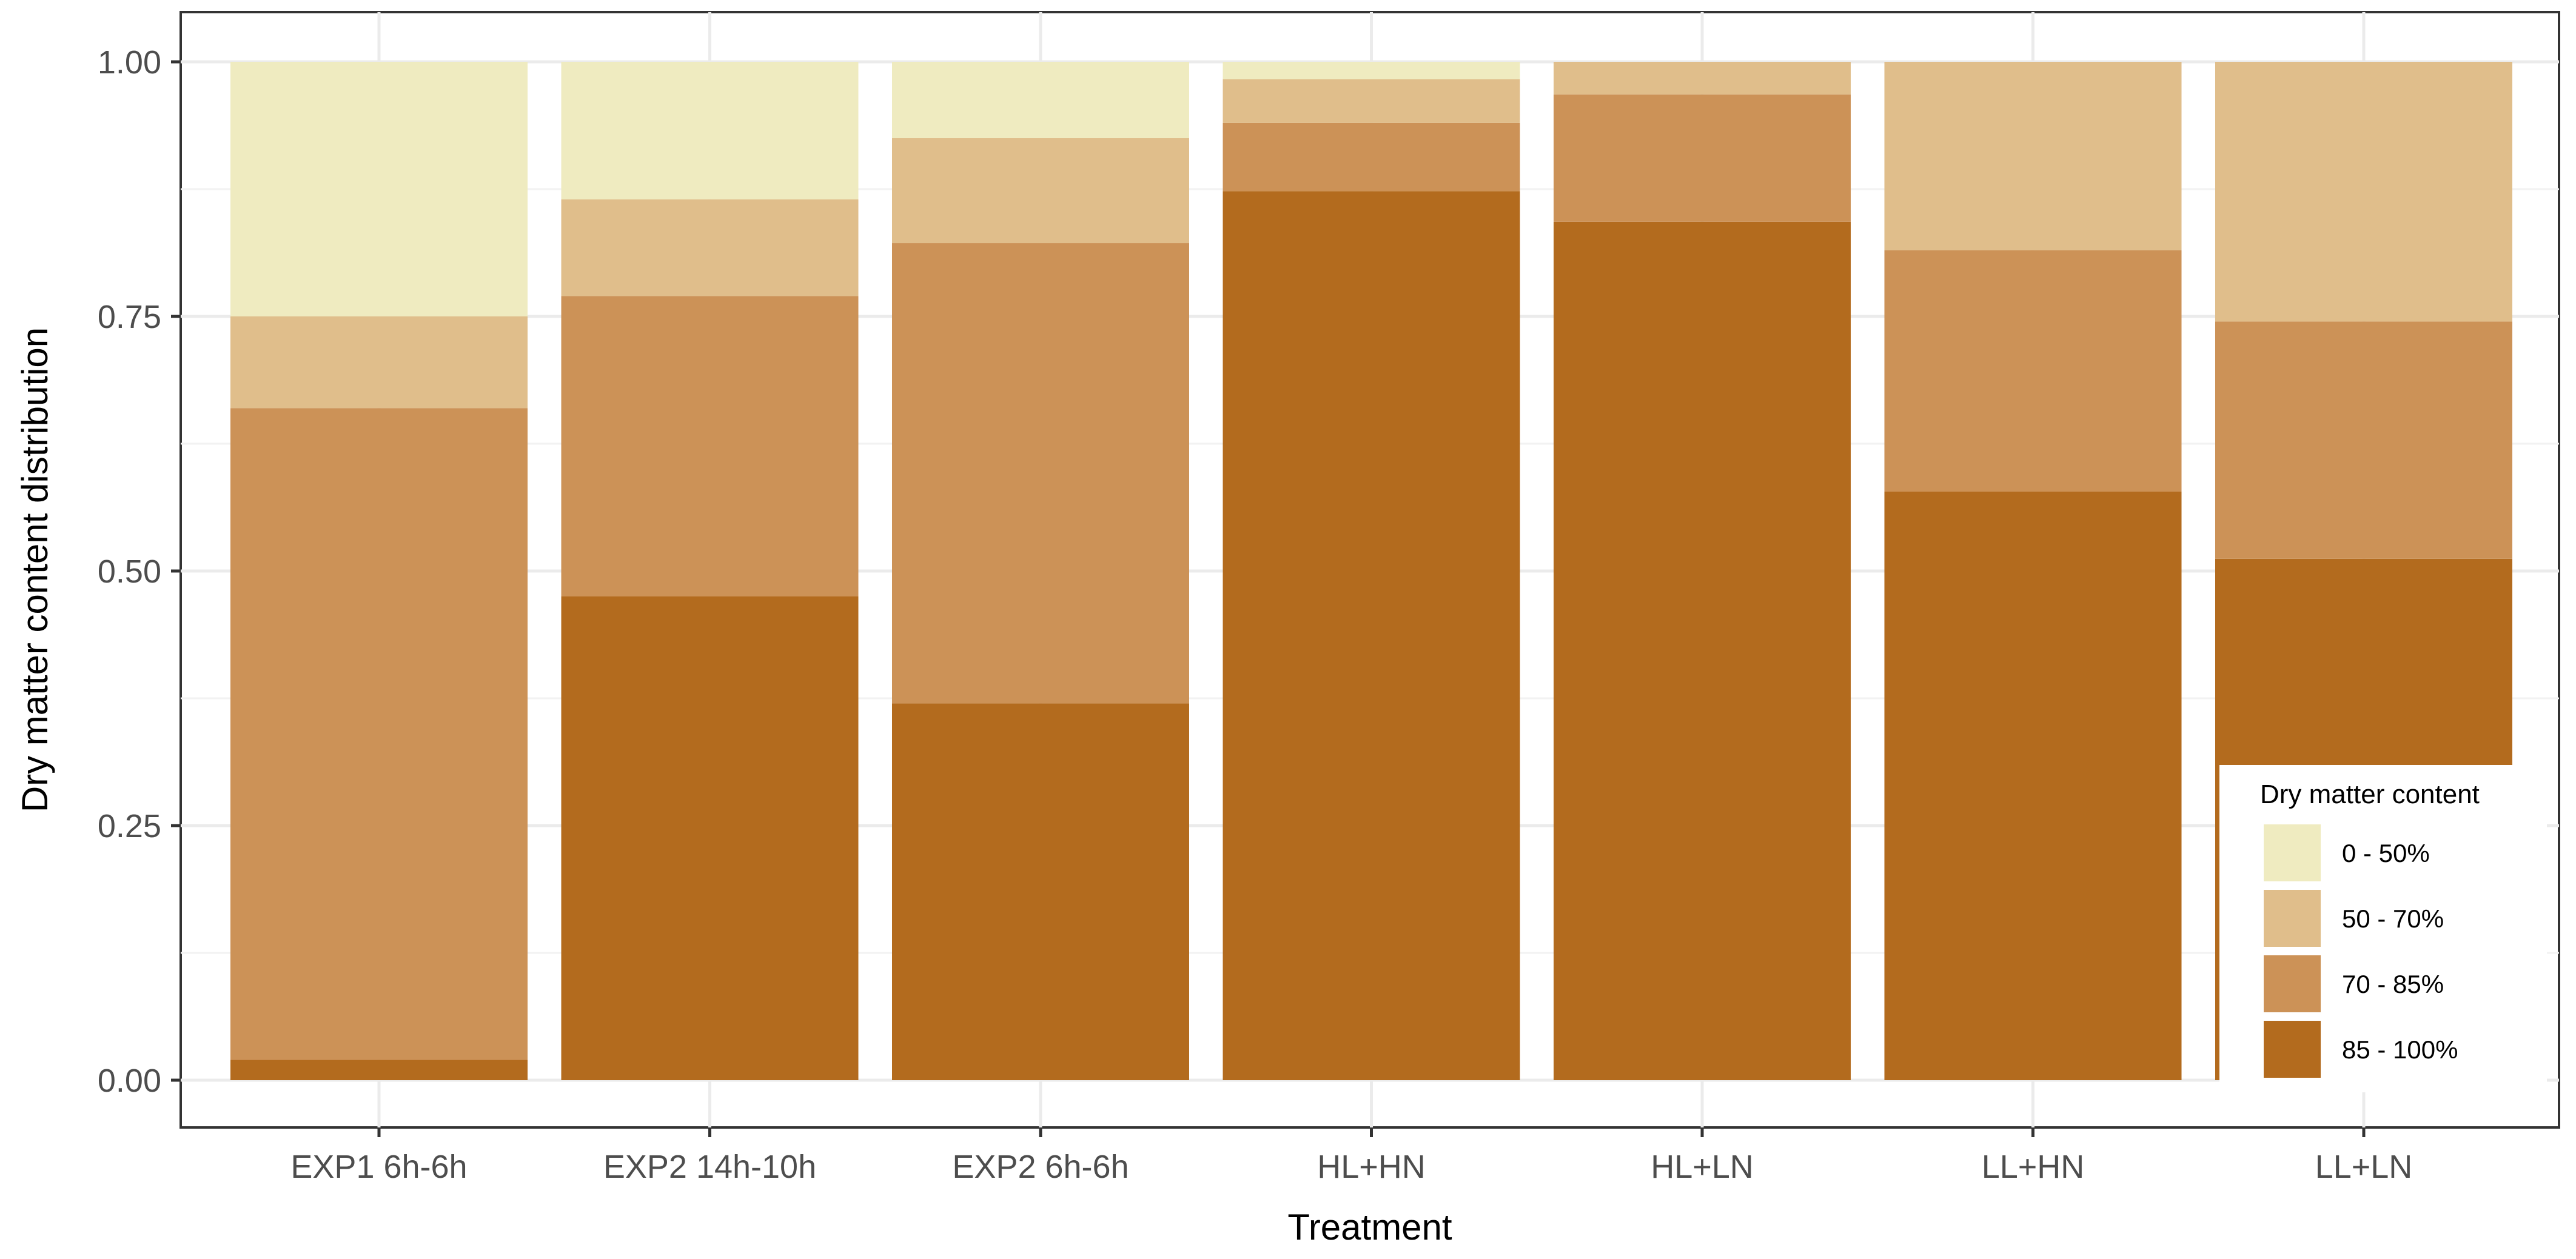  I want to click on x-tick-label: EXP2 6h-6h, so click(1040, 1167).